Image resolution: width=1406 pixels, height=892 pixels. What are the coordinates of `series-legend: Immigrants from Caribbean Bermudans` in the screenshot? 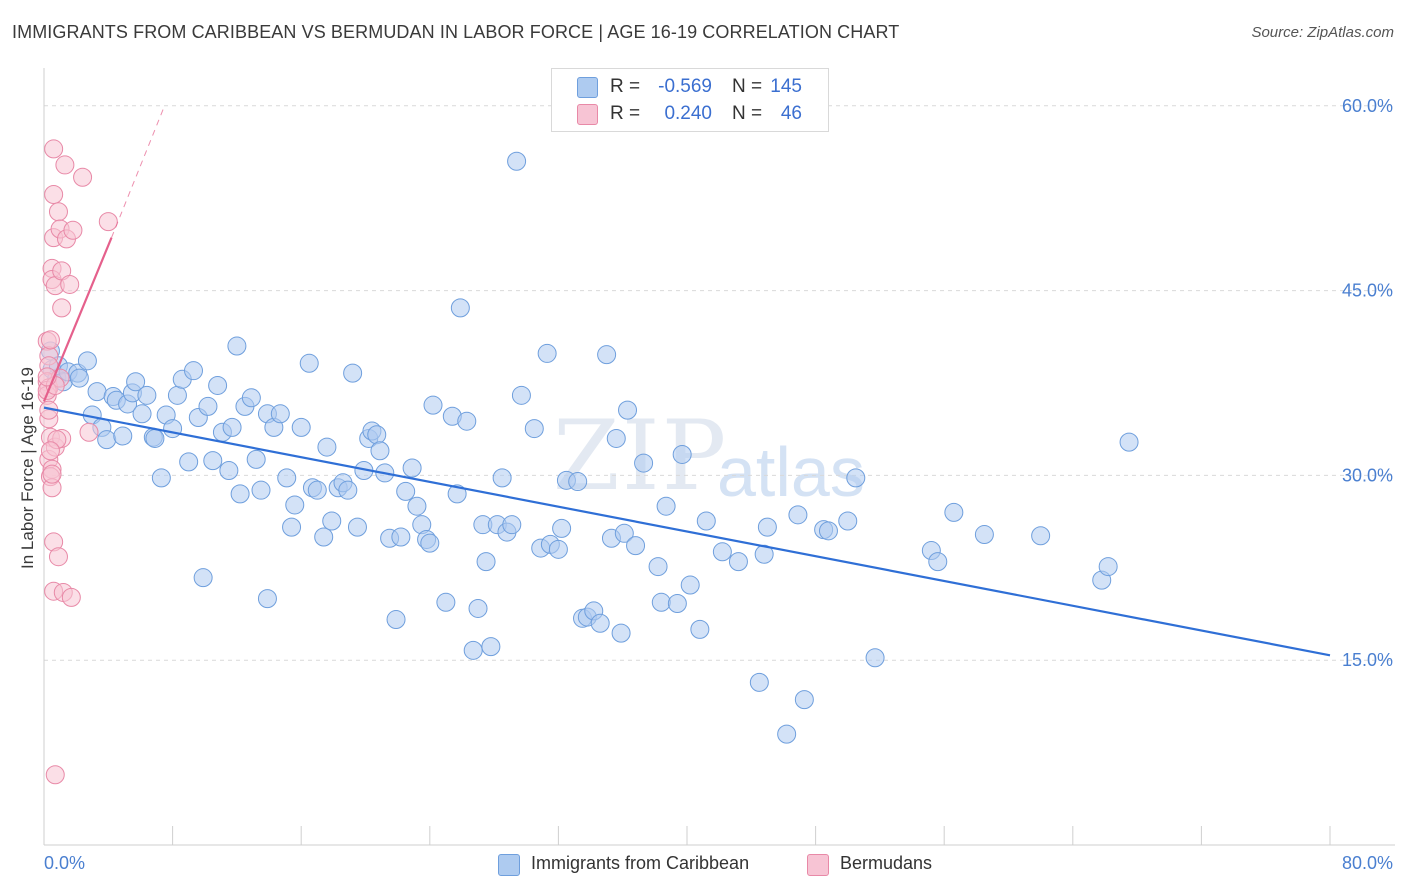 It's located at (703, 864).